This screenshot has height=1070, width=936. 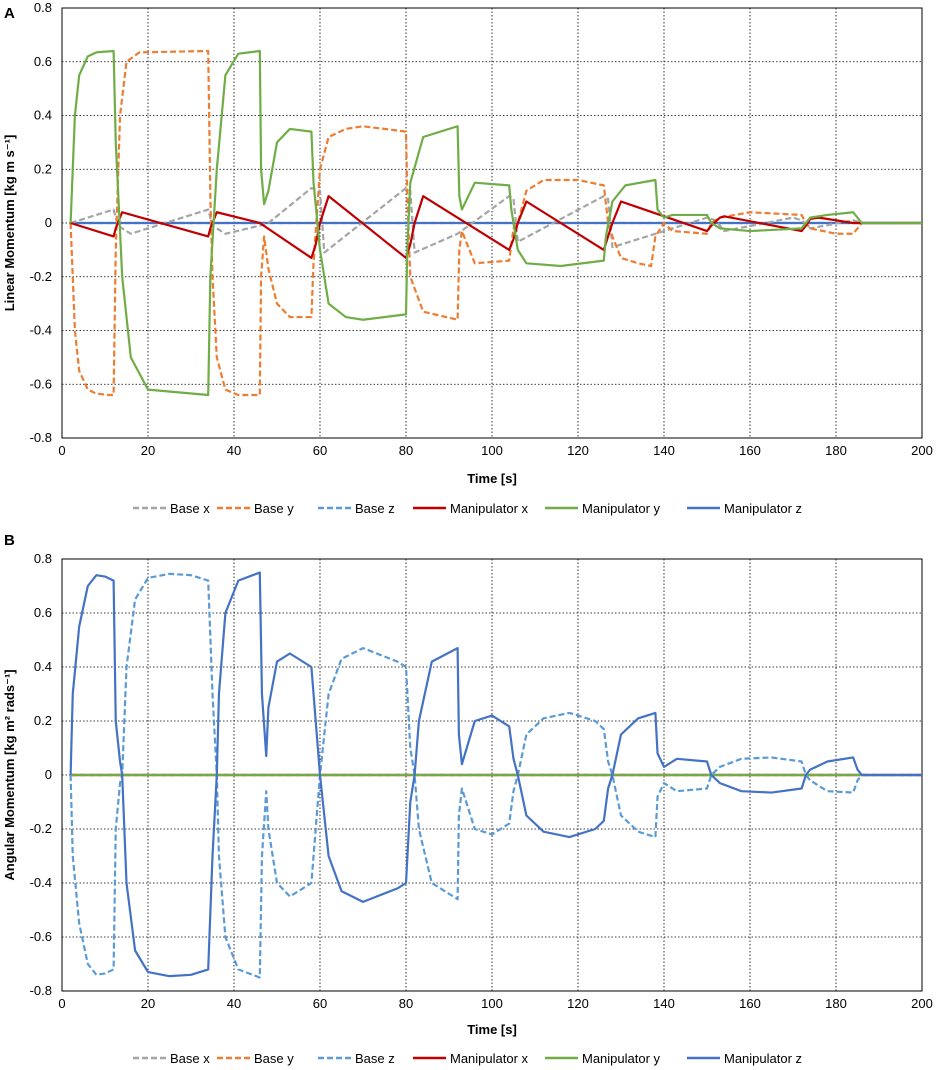 I want to click on panel-b-x-tick-label: 40, so click(x=234, y=1003).